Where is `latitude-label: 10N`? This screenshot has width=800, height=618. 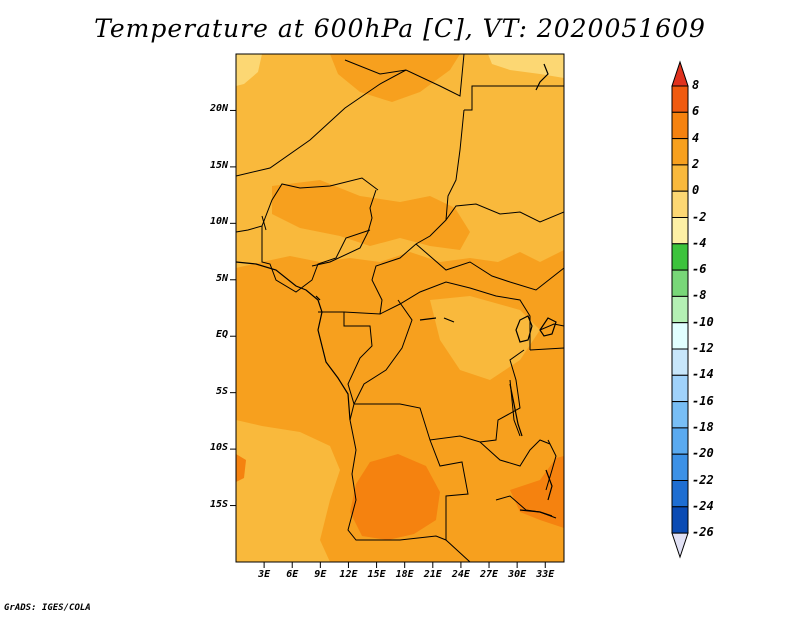
latitude-label: 10N is located at coordinates (218, 222).